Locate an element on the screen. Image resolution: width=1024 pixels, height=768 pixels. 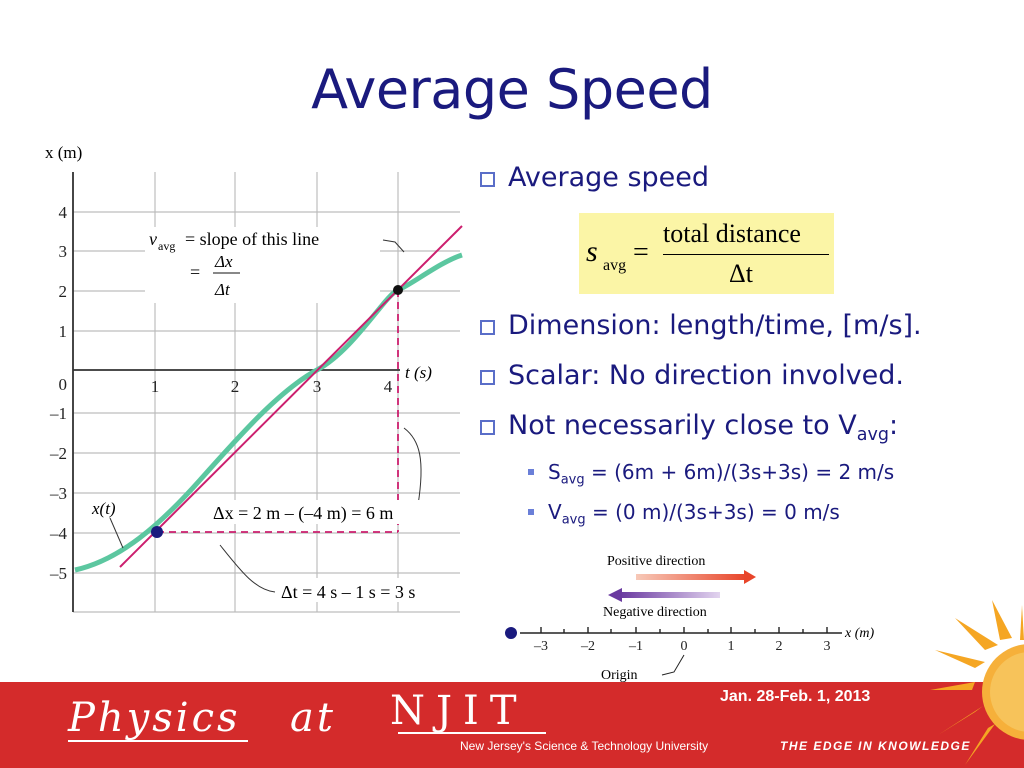
footer-at: at is located at coordinates (313, 718).